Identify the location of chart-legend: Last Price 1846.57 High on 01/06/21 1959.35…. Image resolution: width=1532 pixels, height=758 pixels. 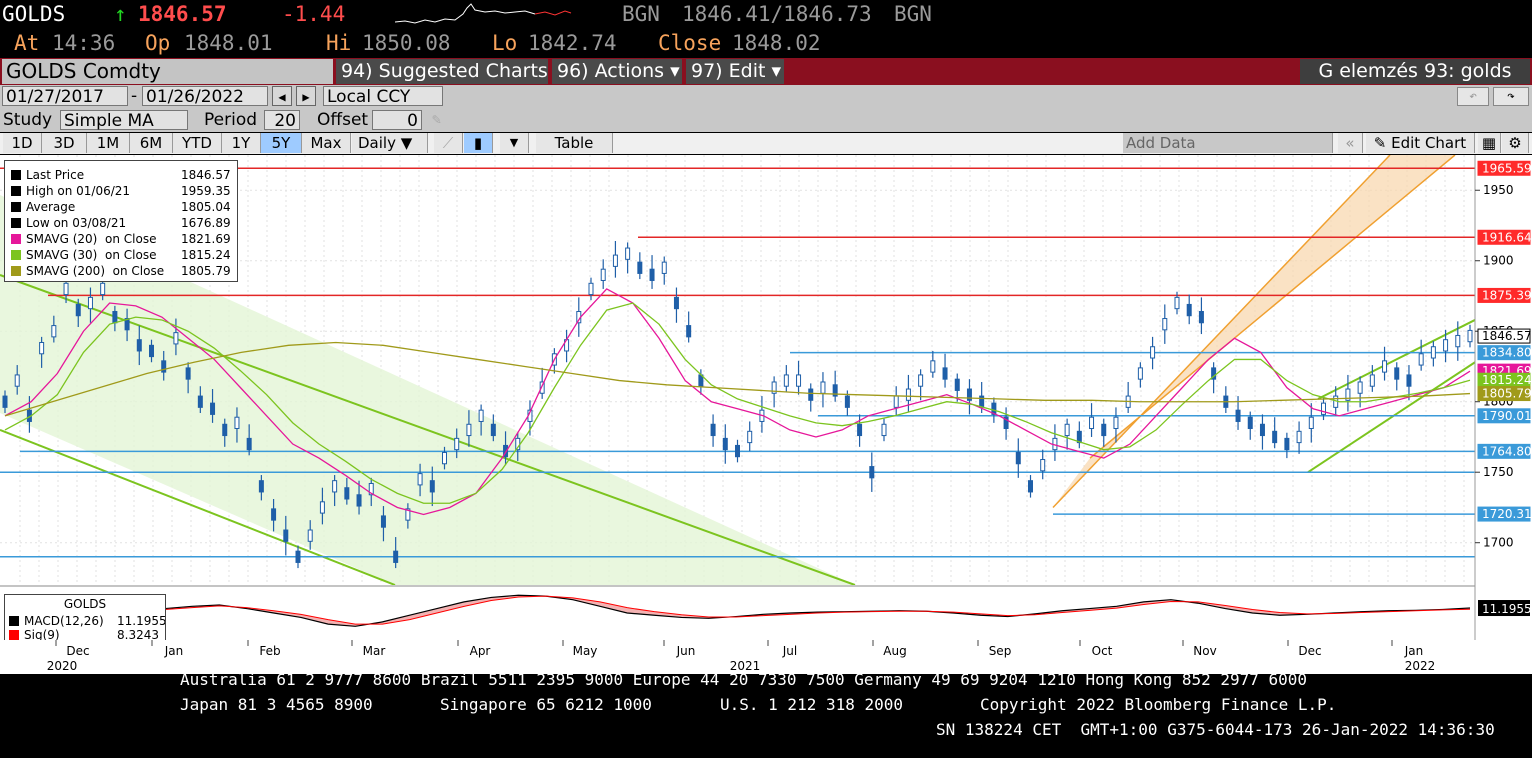
(121, 221).